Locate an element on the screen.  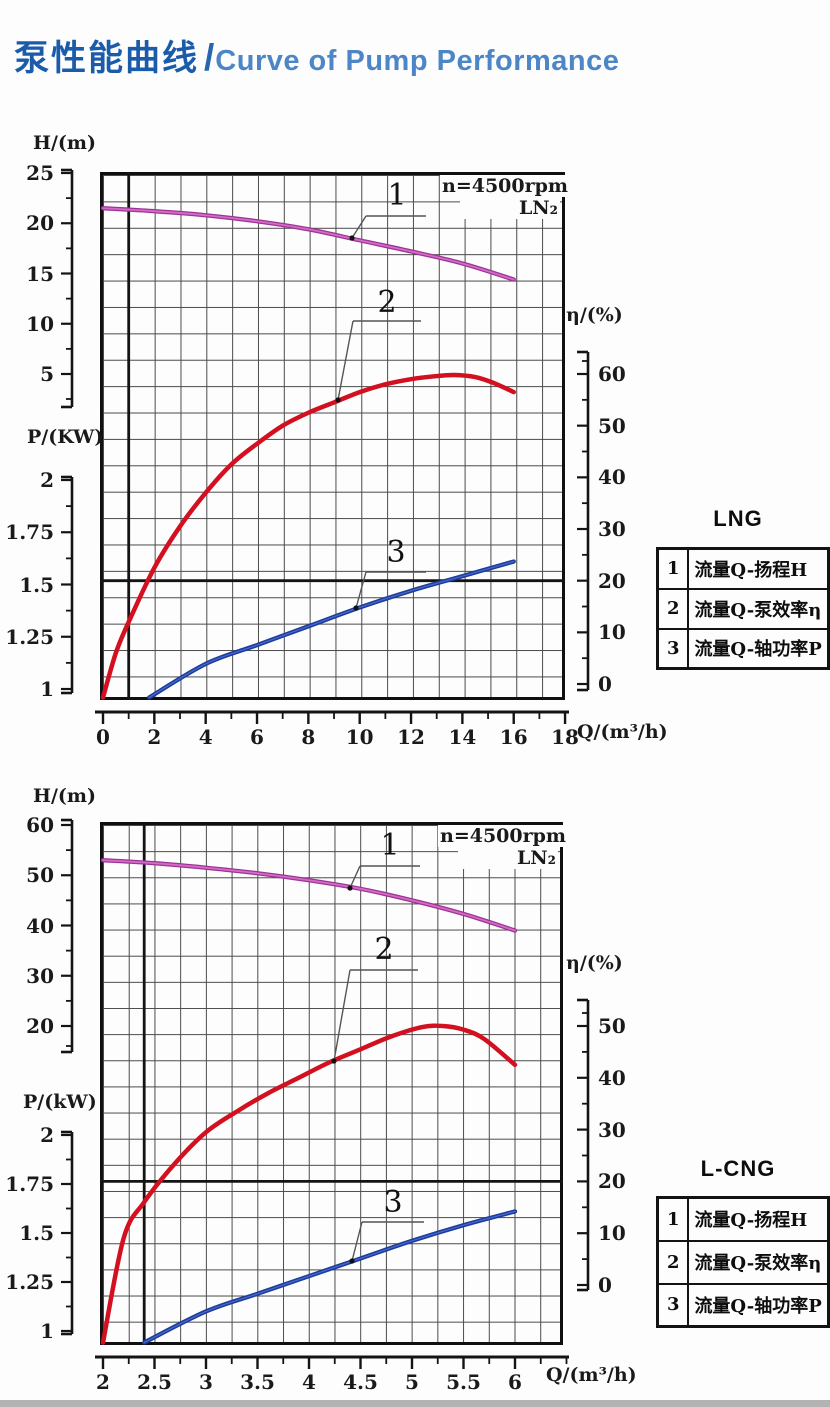
chart1-head-axis-label: H/(m) is located at coordinates (64, 143).